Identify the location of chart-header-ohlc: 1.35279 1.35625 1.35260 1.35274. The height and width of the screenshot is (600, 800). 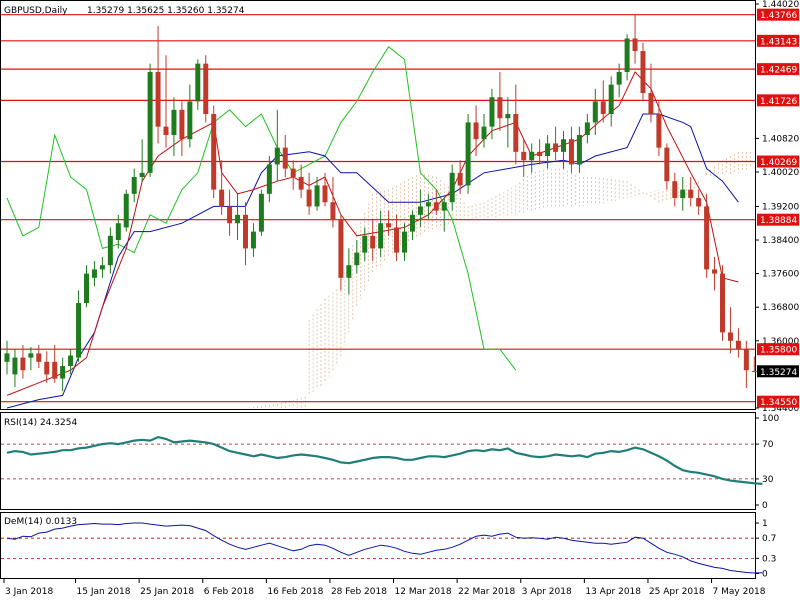
(166, 11).